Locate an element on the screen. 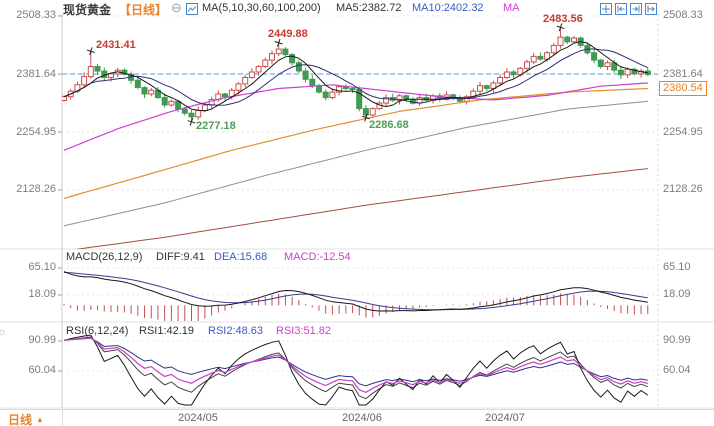  low-price-annotation: 2286.68 is located at coordinates (389, 125).